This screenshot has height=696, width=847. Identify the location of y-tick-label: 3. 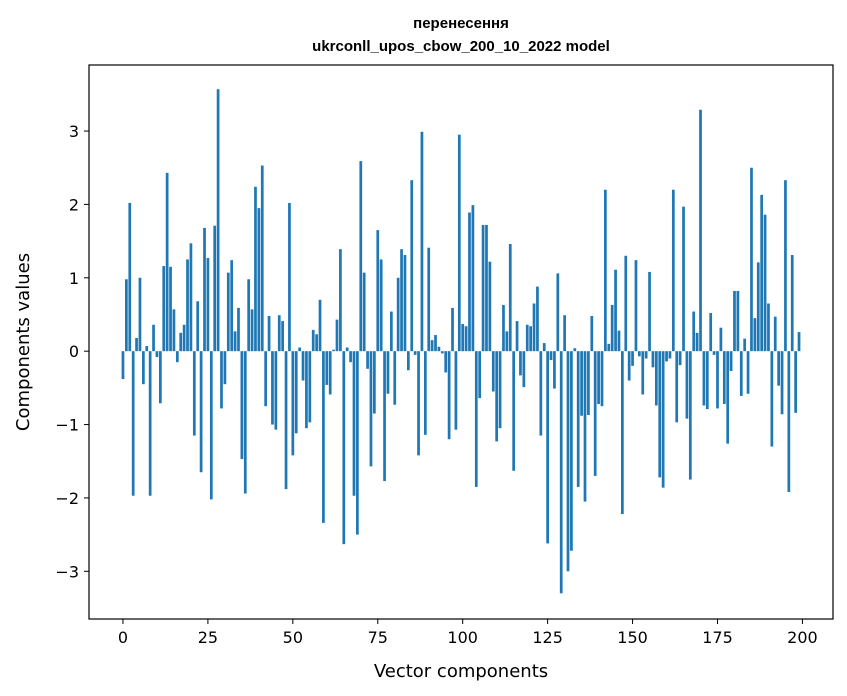
(74, 131).